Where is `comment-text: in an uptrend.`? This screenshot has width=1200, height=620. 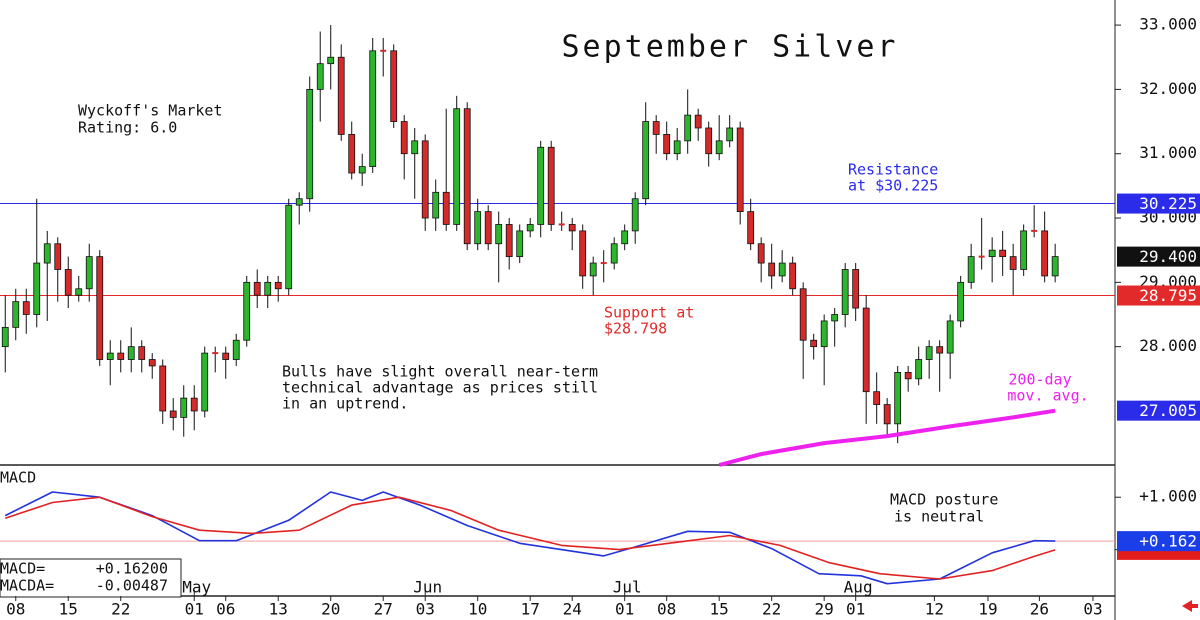
comment-text: in an uptrend. is located at coordinates (345, 404).